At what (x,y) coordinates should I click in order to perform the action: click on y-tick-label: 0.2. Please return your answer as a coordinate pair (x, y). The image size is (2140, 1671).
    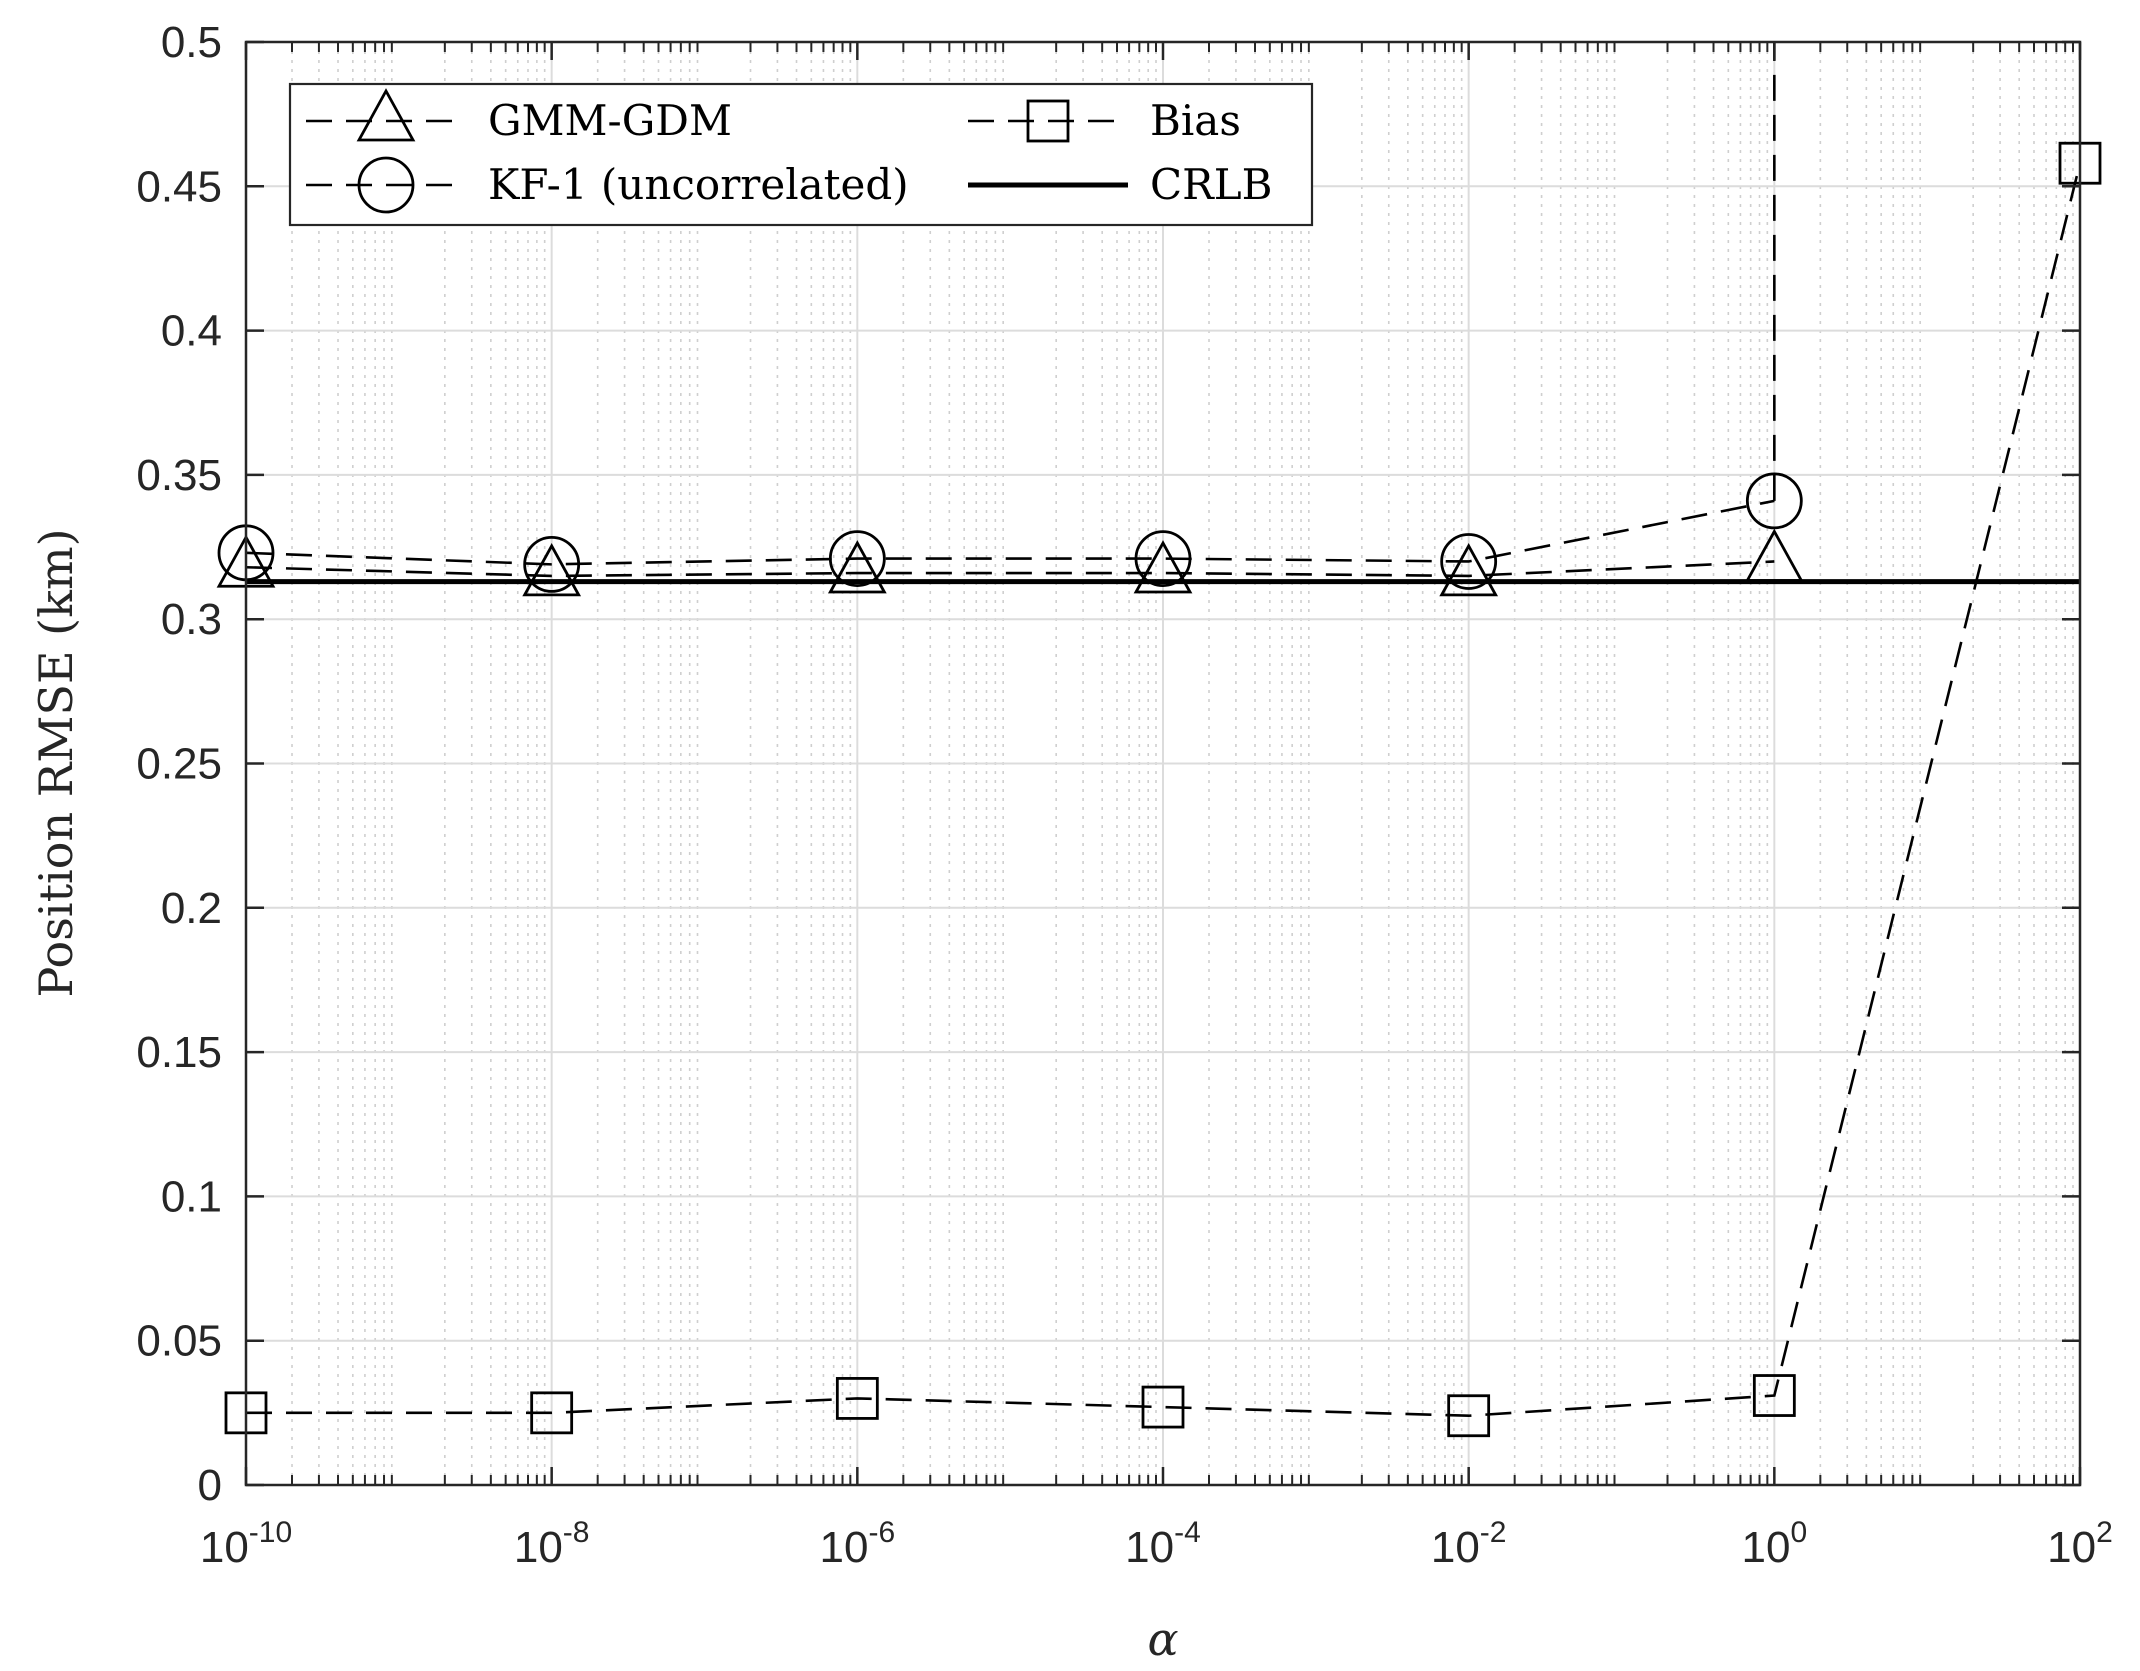
    Looking at the image, I should click on (191, 908).